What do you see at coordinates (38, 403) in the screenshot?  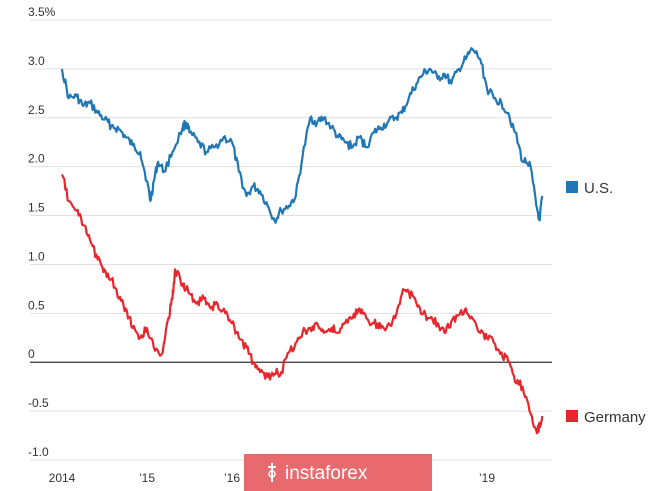 I see `y-tick-label: -0.5` at bounding box center [38, 403].